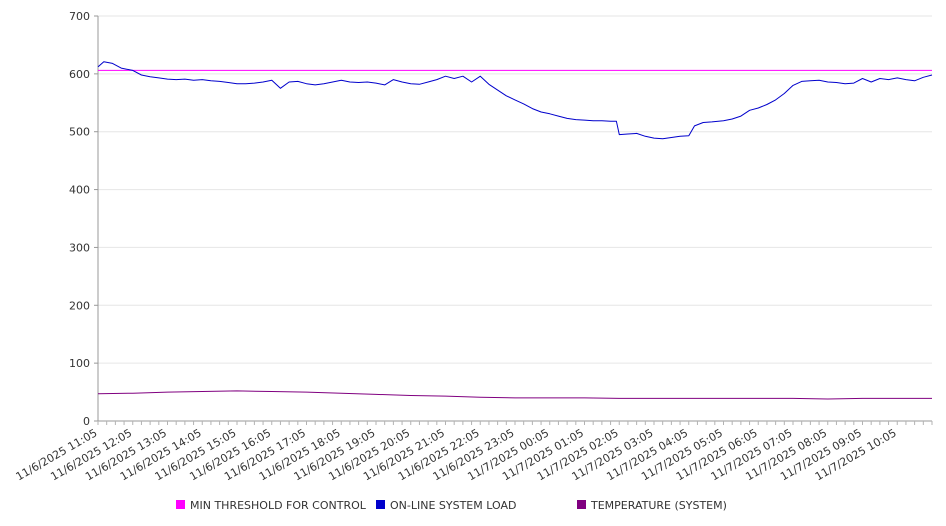 Image resolution: width=946 pixels, height=526 pixels. Describe the element at coordinates (79, 305) in the screenshot. I see `y-tick-label: 200` at that location.